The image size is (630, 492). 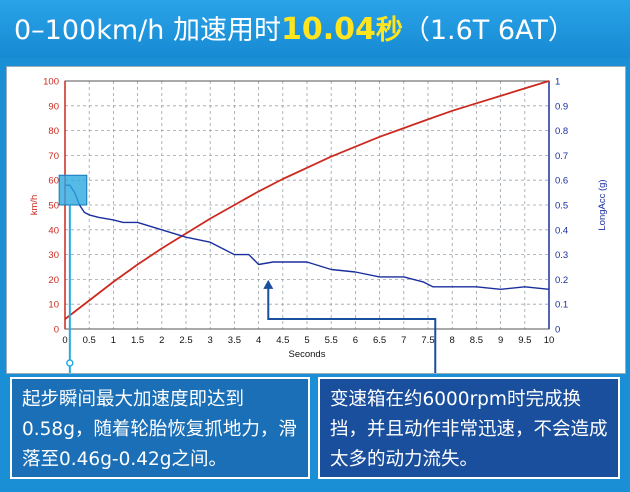 I want to click on y-left-tick-label: 70, so click(x=53, y=156).